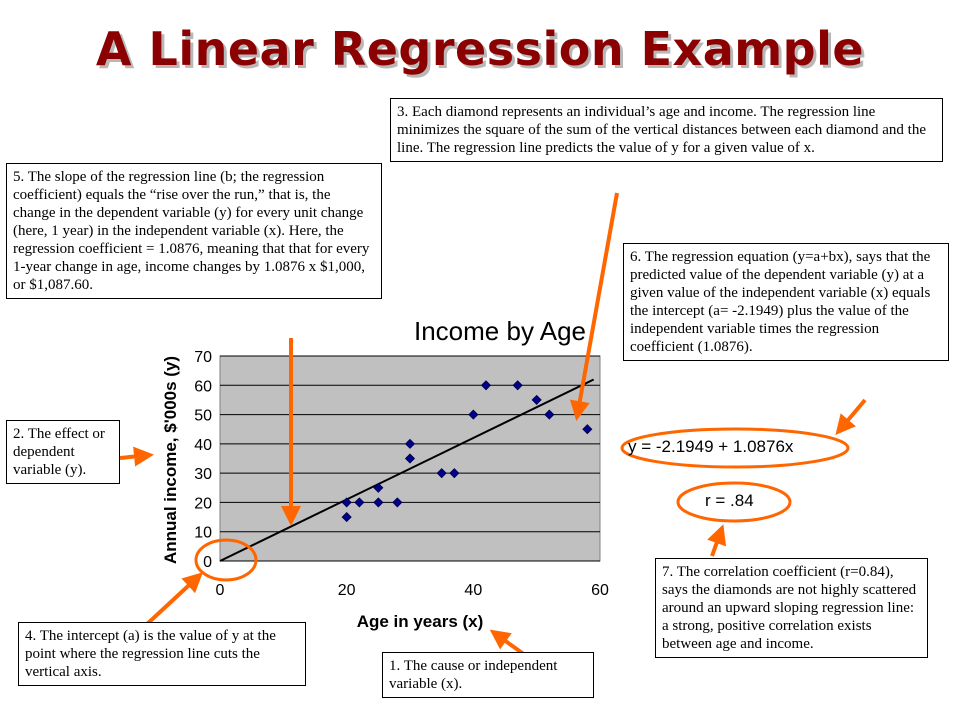  What do you see at coordinates (467, 451) in the screenshot?
I see `data-points` at bounding box center [467, 451].